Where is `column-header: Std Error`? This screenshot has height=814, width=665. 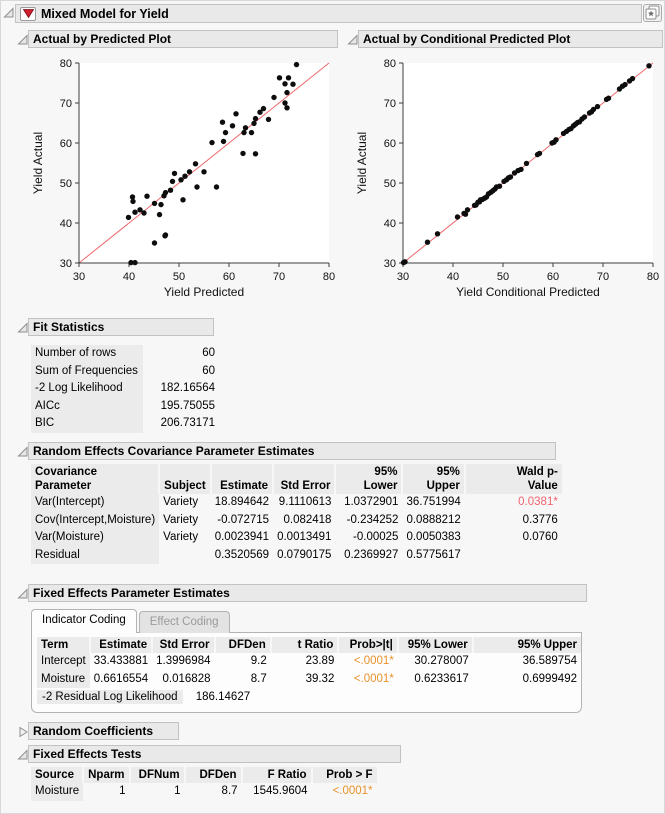 column-header: Std Error is located at coordinates (304, 479).